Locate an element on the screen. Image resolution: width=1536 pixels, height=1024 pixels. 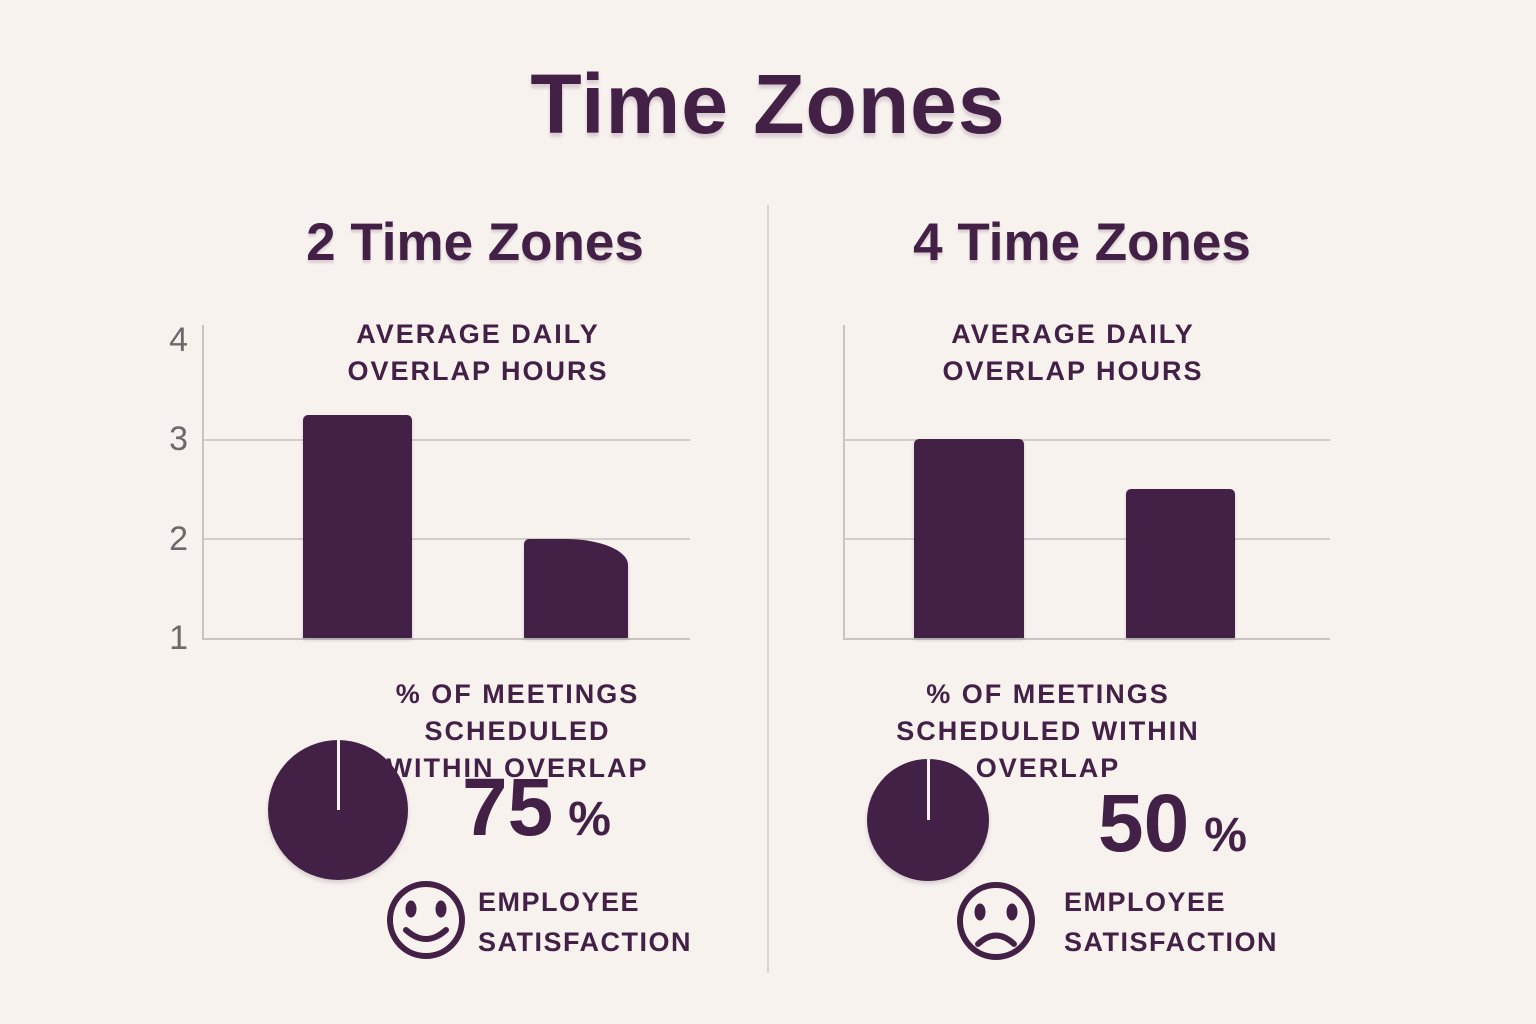
pie-chart-title-line: OVERLAP is located at coordinates (1048, 768).